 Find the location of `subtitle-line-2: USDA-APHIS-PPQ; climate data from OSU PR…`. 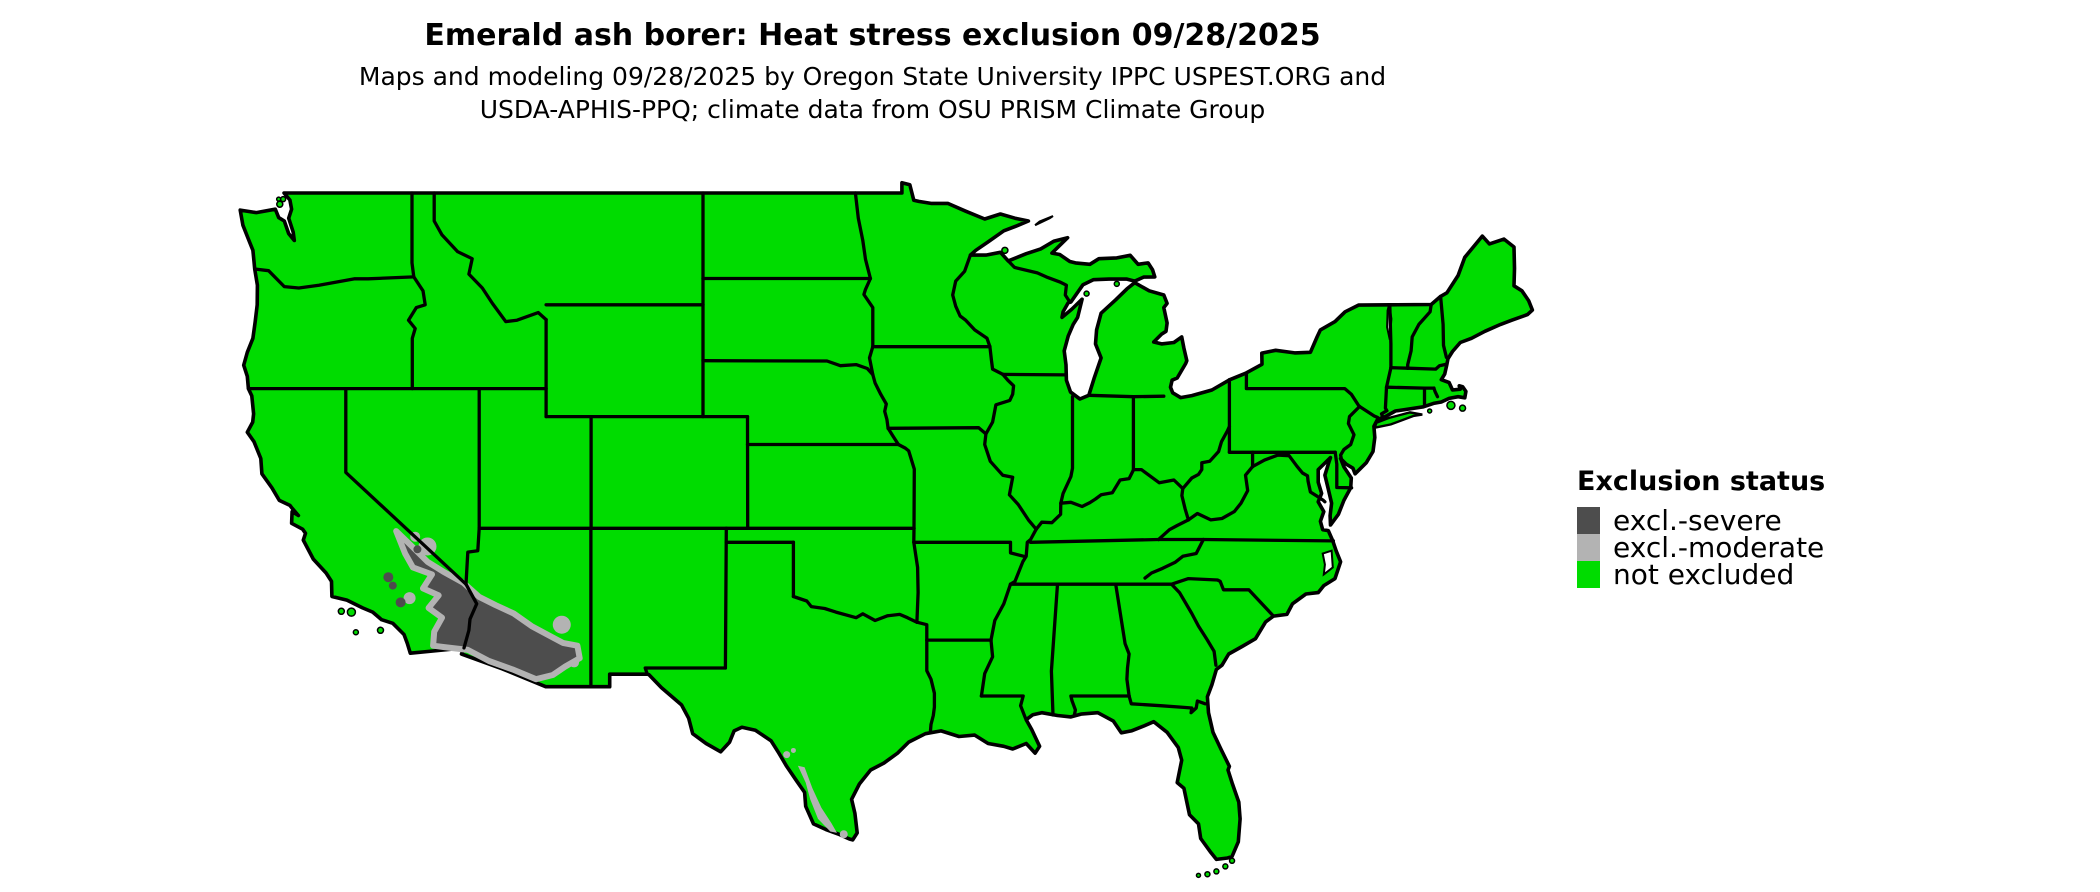

subtitle-line-2: USDA-APHIS-PPQ; climate data from OSU PR… is located at coordinates (872, 109).